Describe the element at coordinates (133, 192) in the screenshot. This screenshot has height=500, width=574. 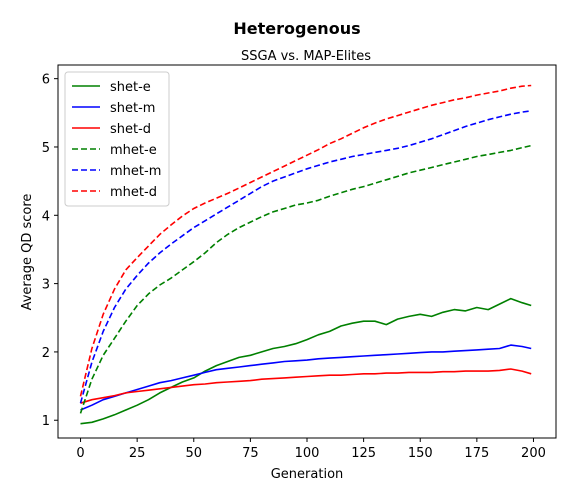
I see `legend-label-mhet-d: mhet-d` at that location.